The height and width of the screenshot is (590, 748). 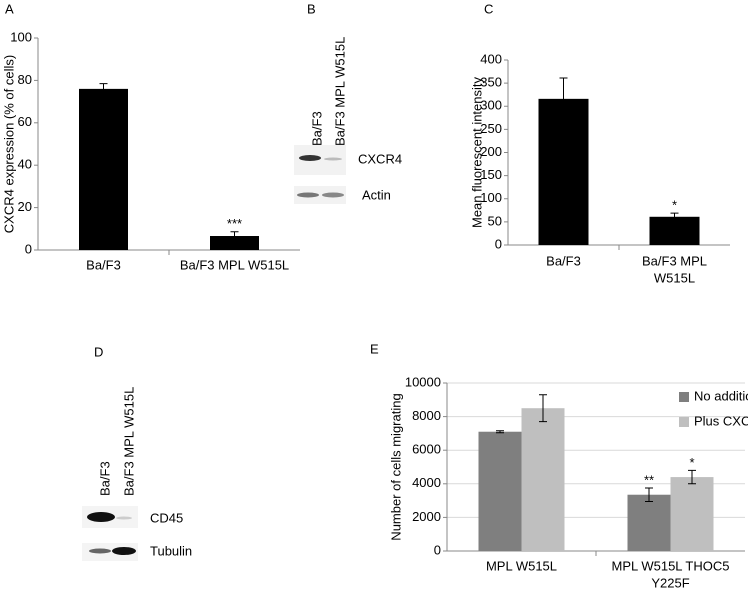 What do you see at coordinates (491, 151) in the screenshot?
I see `y-tick-label: 200` at bounding box center [491, 151].